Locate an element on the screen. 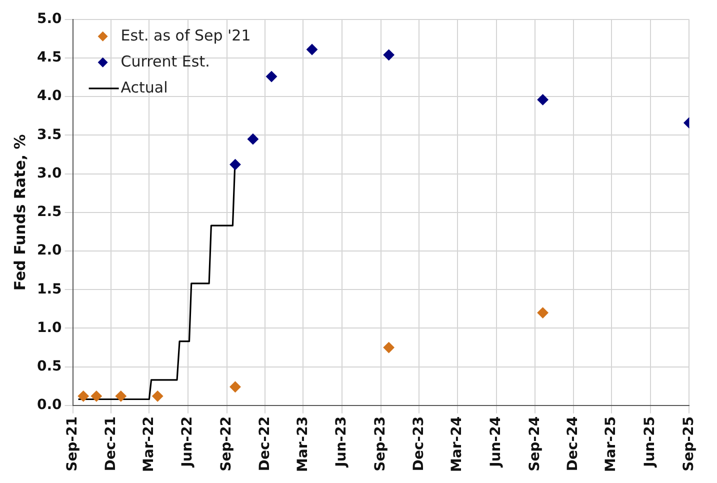  x-tick-label: Mar-23 is located at coordinates (302, 444).